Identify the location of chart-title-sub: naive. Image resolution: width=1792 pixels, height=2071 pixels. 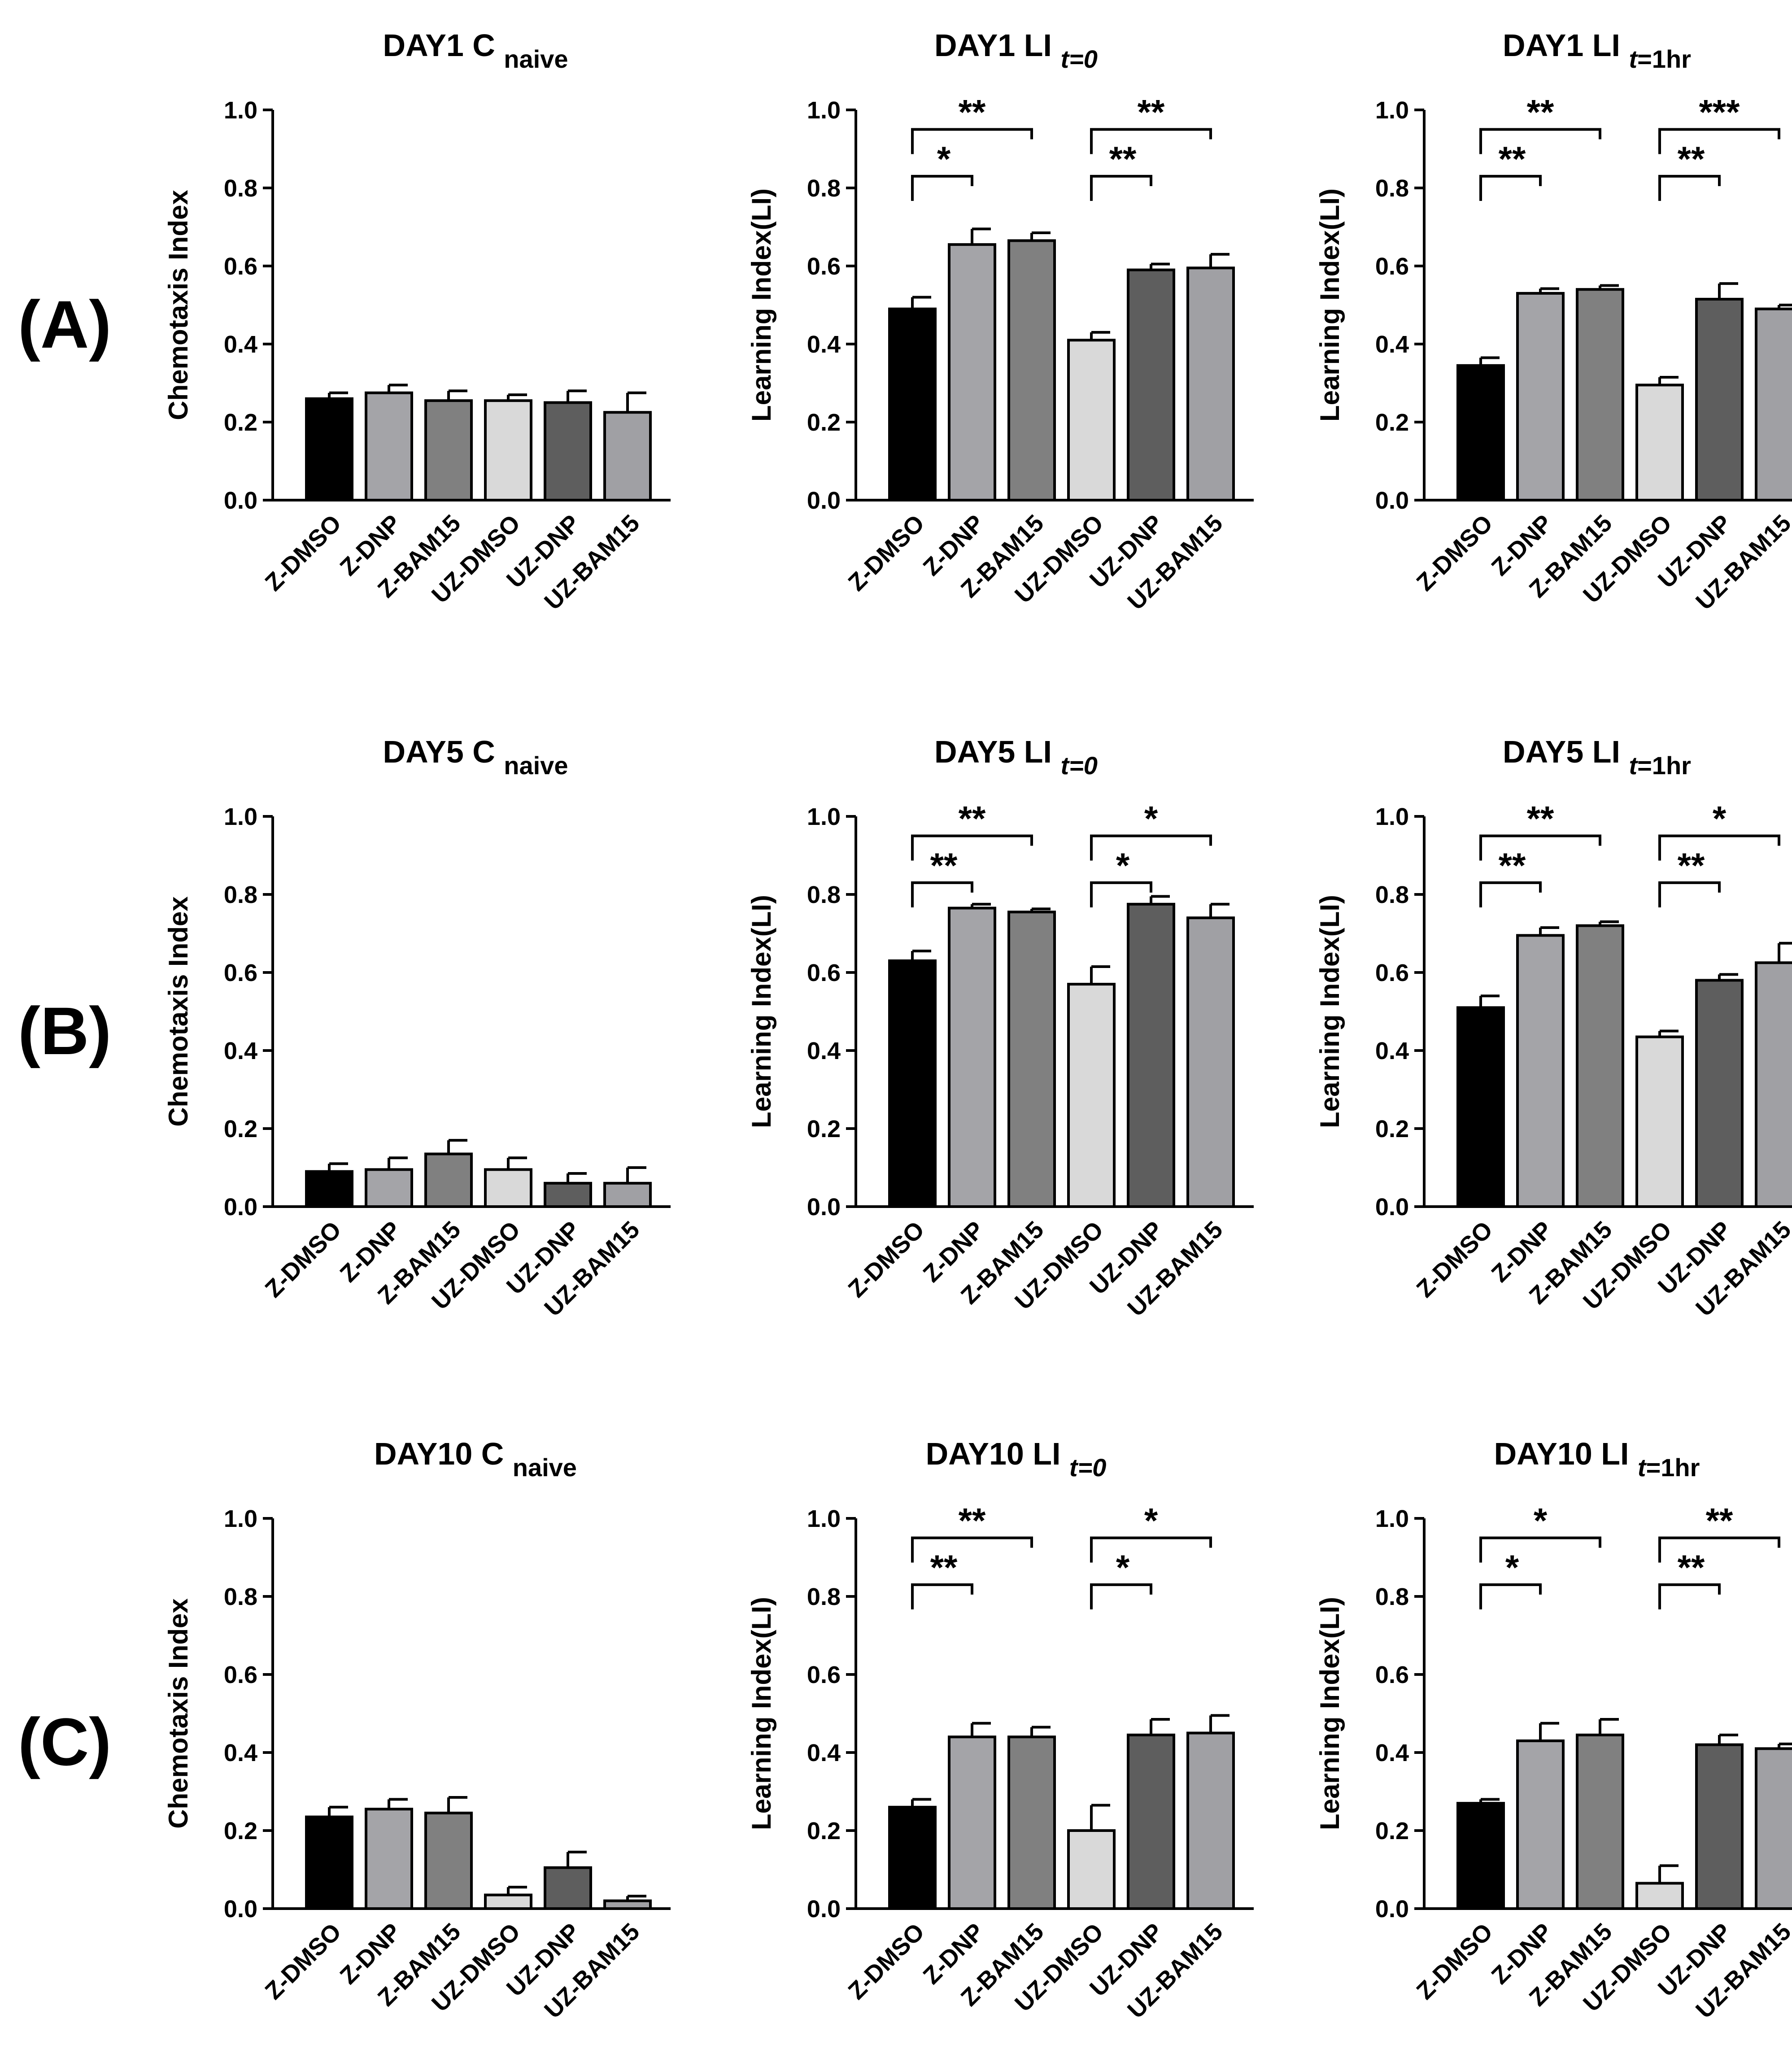
(536, 59).